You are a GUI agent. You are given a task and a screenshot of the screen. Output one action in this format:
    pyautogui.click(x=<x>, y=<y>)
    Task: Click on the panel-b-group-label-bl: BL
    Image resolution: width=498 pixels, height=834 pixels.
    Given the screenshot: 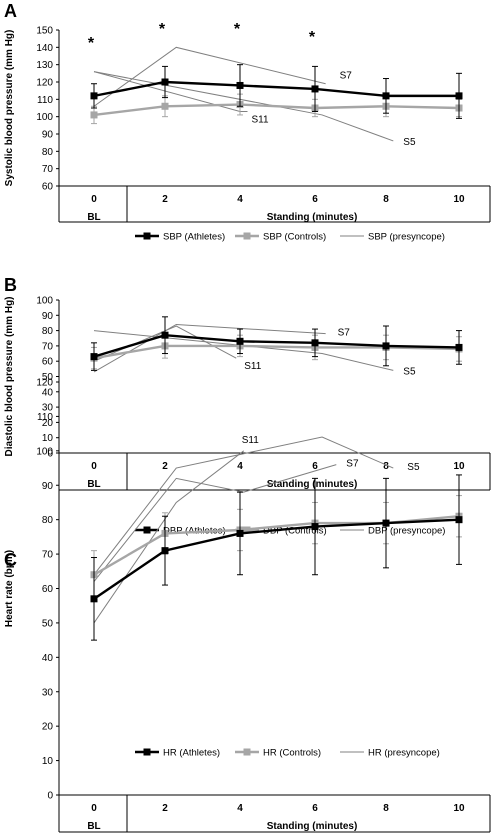 What is the action you would take?
    pyautogui.click(x=93, y=484)
    